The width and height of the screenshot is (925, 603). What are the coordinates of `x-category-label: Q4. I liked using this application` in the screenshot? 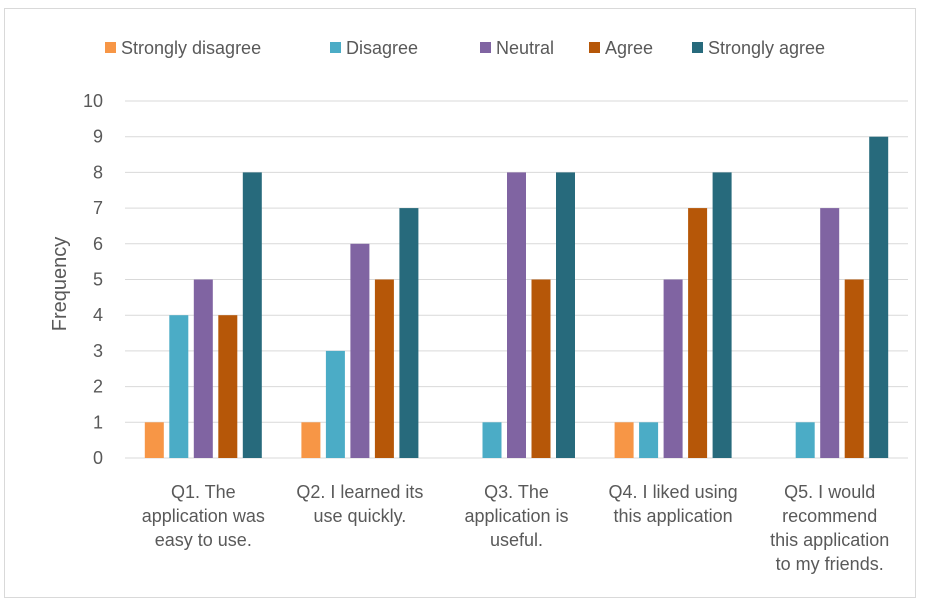 It's located at (673, 504).